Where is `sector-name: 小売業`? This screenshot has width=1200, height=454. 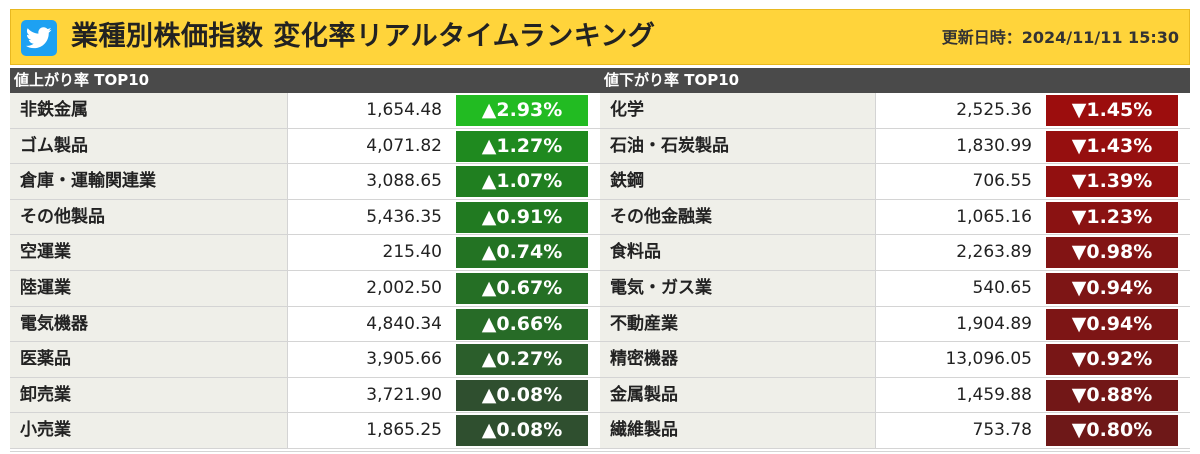
sector-name: 小売業 is located at coordinates (149, 430).